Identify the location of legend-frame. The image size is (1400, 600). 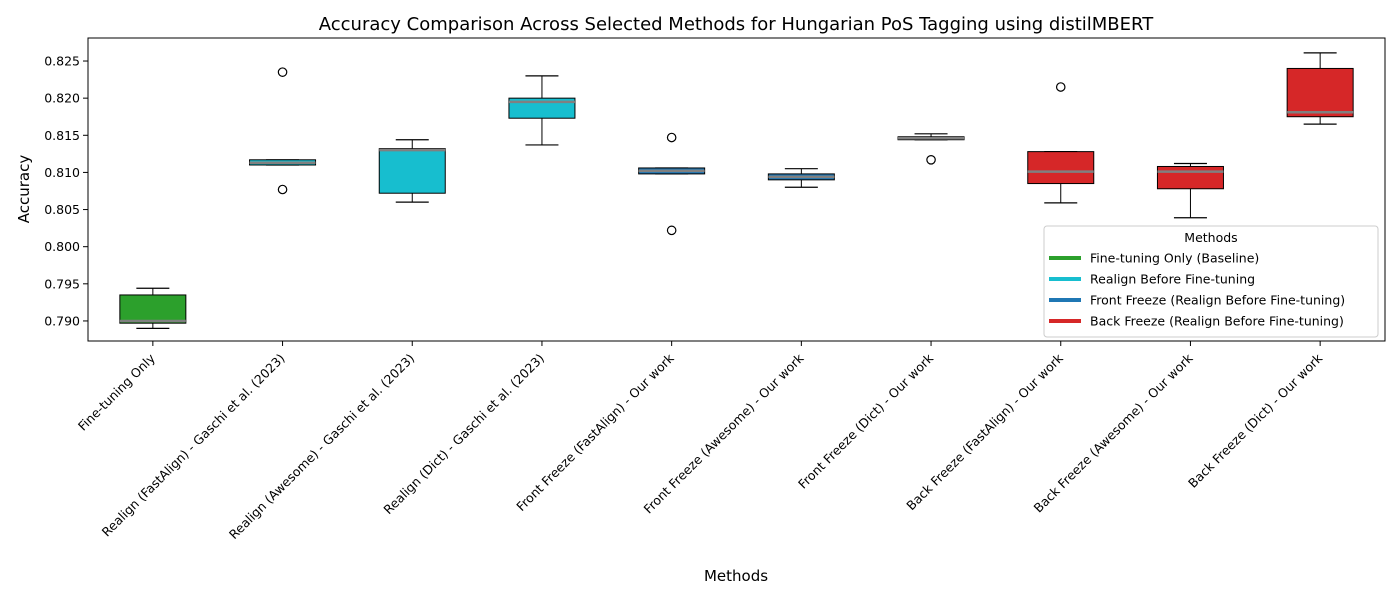
(1211, 281).